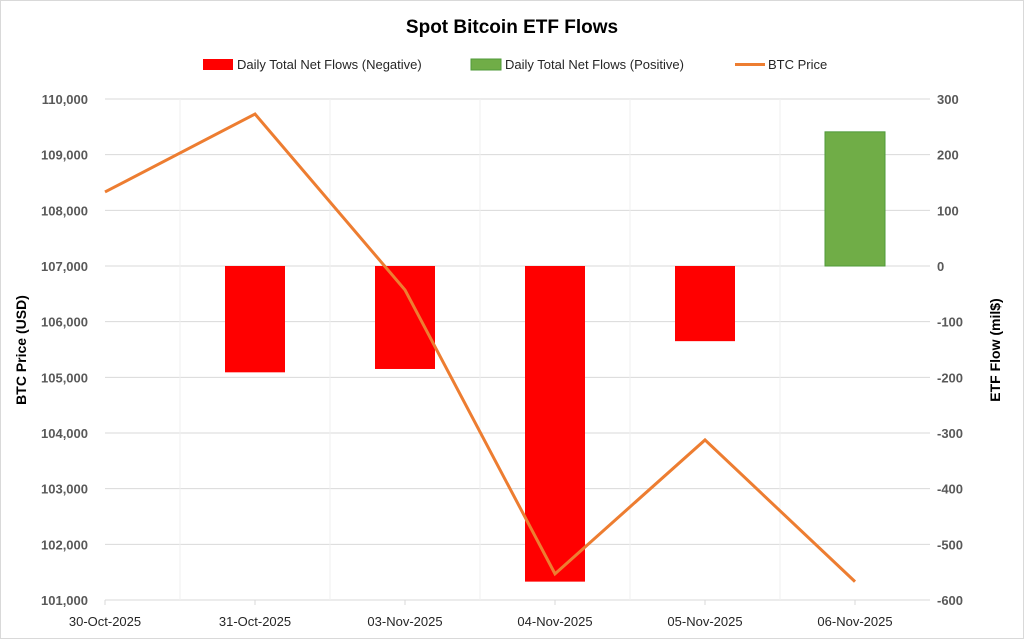 Image resolution: width=1024 pixels, height=639 pixels. What do you see at coordinates (512, 27) in the screenshot?
I see `chart-title: Spot Bitcoin ETF Flows` at bounding box center [512, 27].